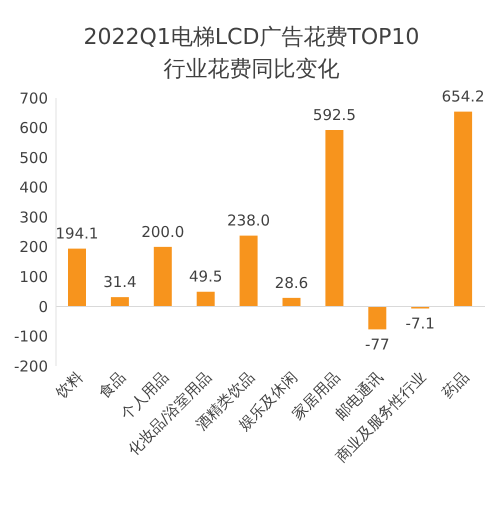 The height and width of the screenshot is (528, 503). Describe the element at coordinates (251, 38) in the screenshot. I see `chart-title: 2022Q1电梯LCD广告花费TOP10` at that location.